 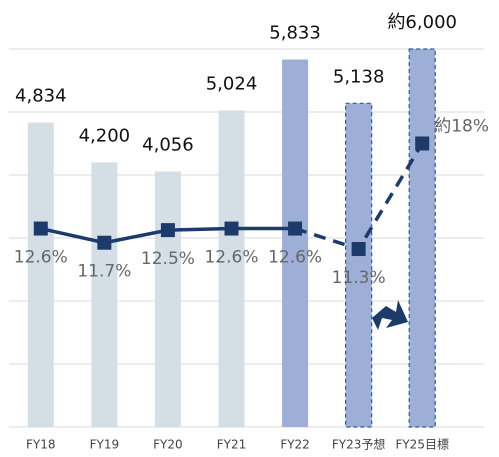 I want to click on x-tick-label: FY20, so click(x=168, y=445).